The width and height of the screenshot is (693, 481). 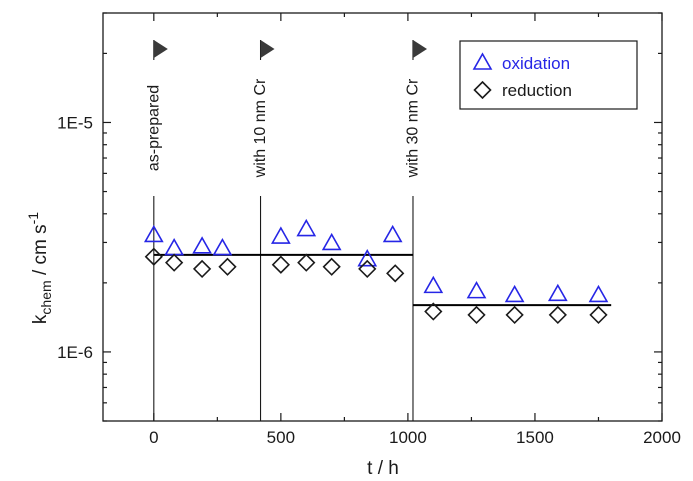 What do you see at coordinates (75, 352) in the screenshot?
I see `y-tick-label: 1E-6` at bounding box center [75, 352].